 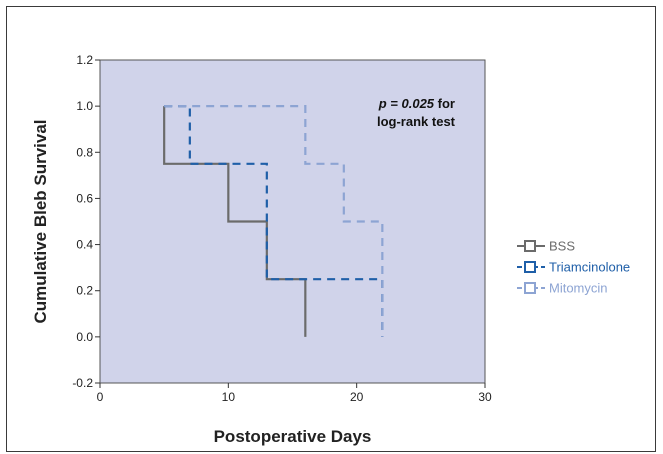 What do you see at coordinates (100, 397) in the screenshot?
I see `x-tick-label: 0` at bounding box center [100, 397].